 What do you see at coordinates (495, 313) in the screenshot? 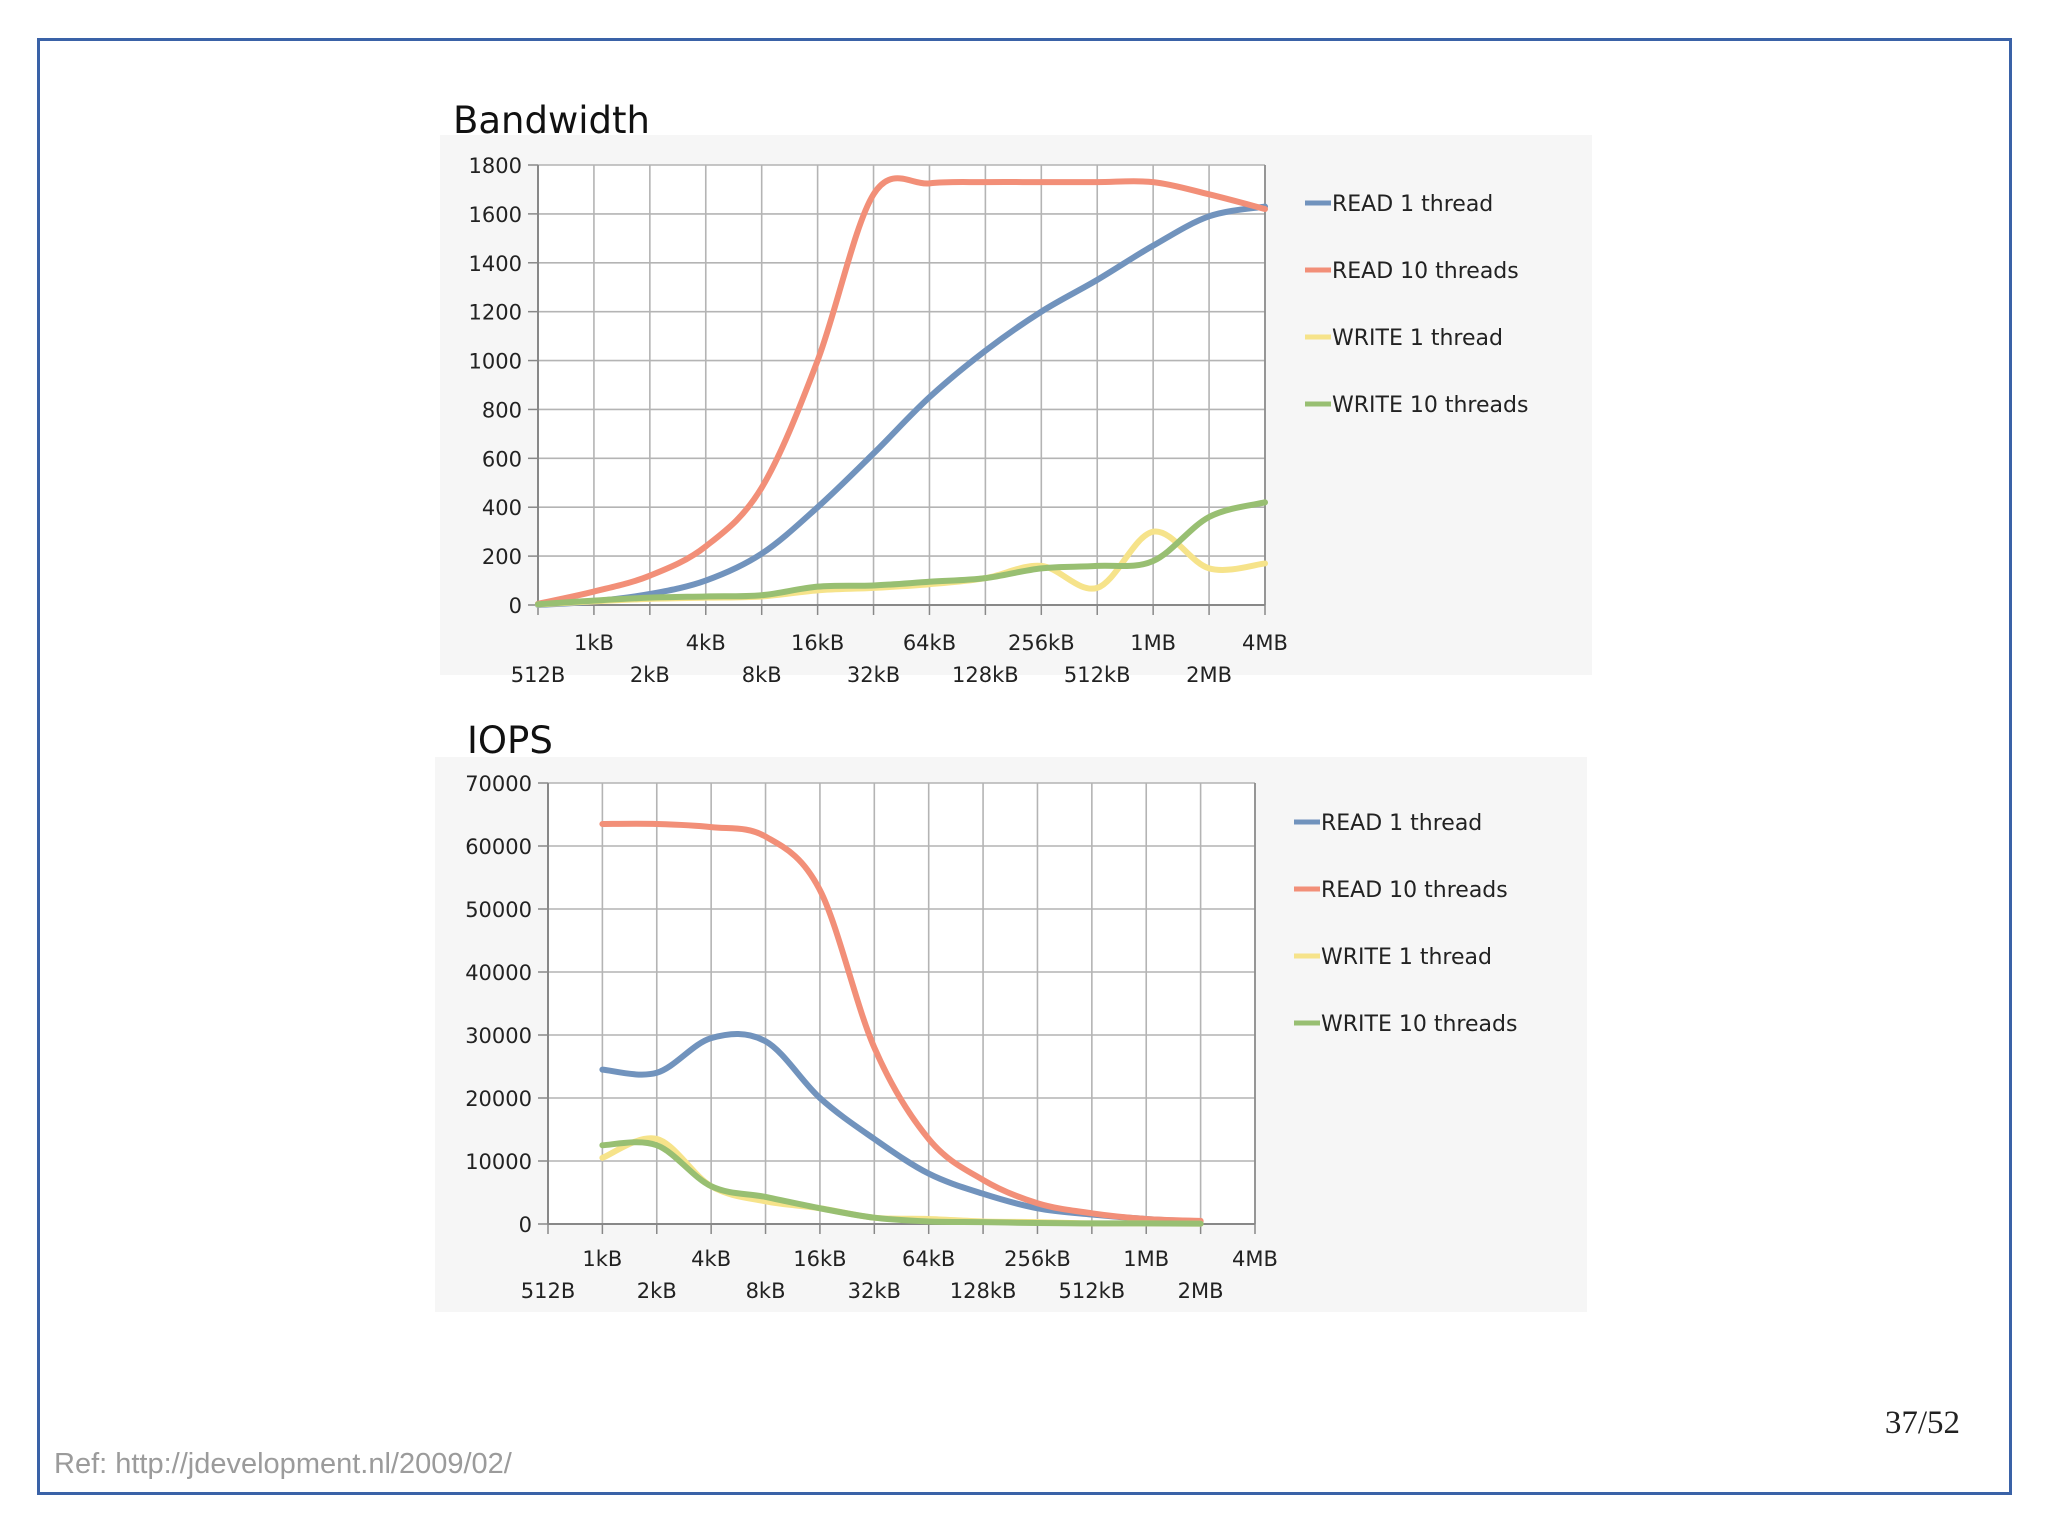
I see `y-tick-label: 1200` at bounding box center [495, 313].